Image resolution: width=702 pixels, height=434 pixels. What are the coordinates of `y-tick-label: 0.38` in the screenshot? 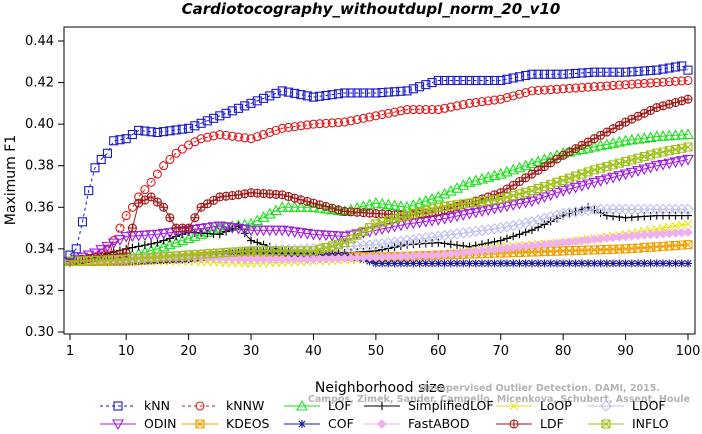 It's located at (39, 166).